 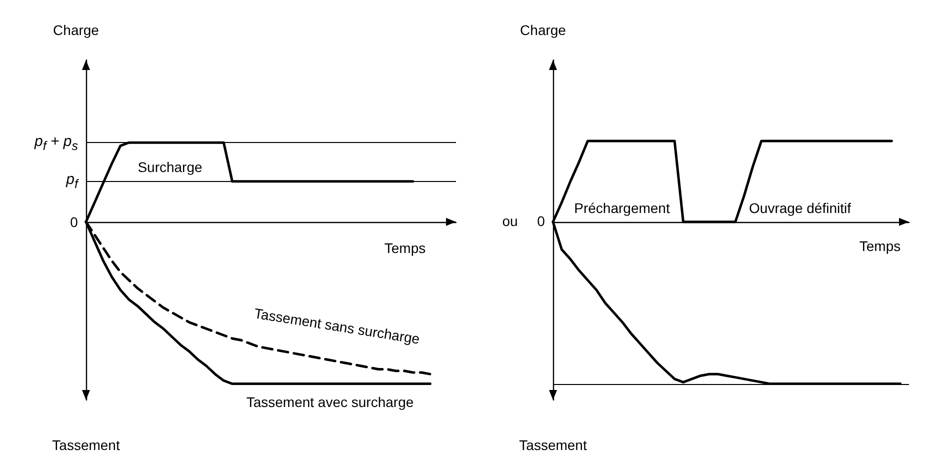 I want to click on text: ou, so click(x=510, y=221).